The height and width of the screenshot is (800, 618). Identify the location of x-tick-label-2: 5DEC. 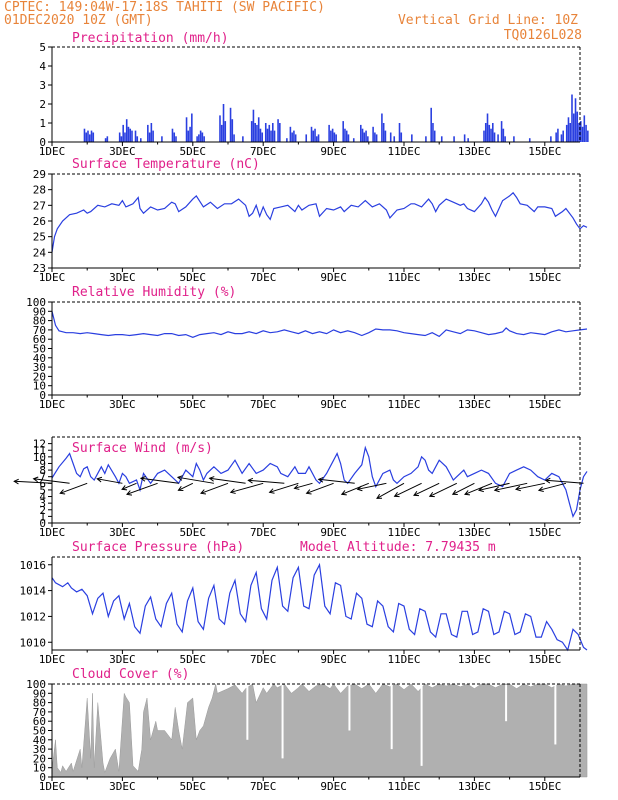
(193, 277).